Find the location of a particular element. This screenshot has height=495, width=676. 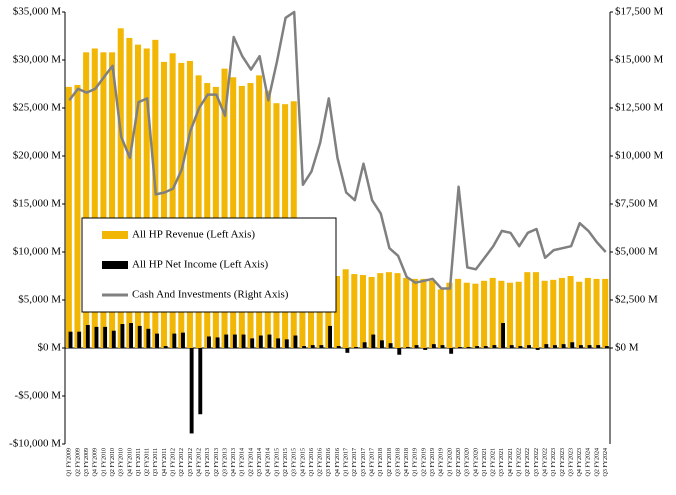

x-tick-label: Q1 FY2021 is located at coordinates (485, 462).